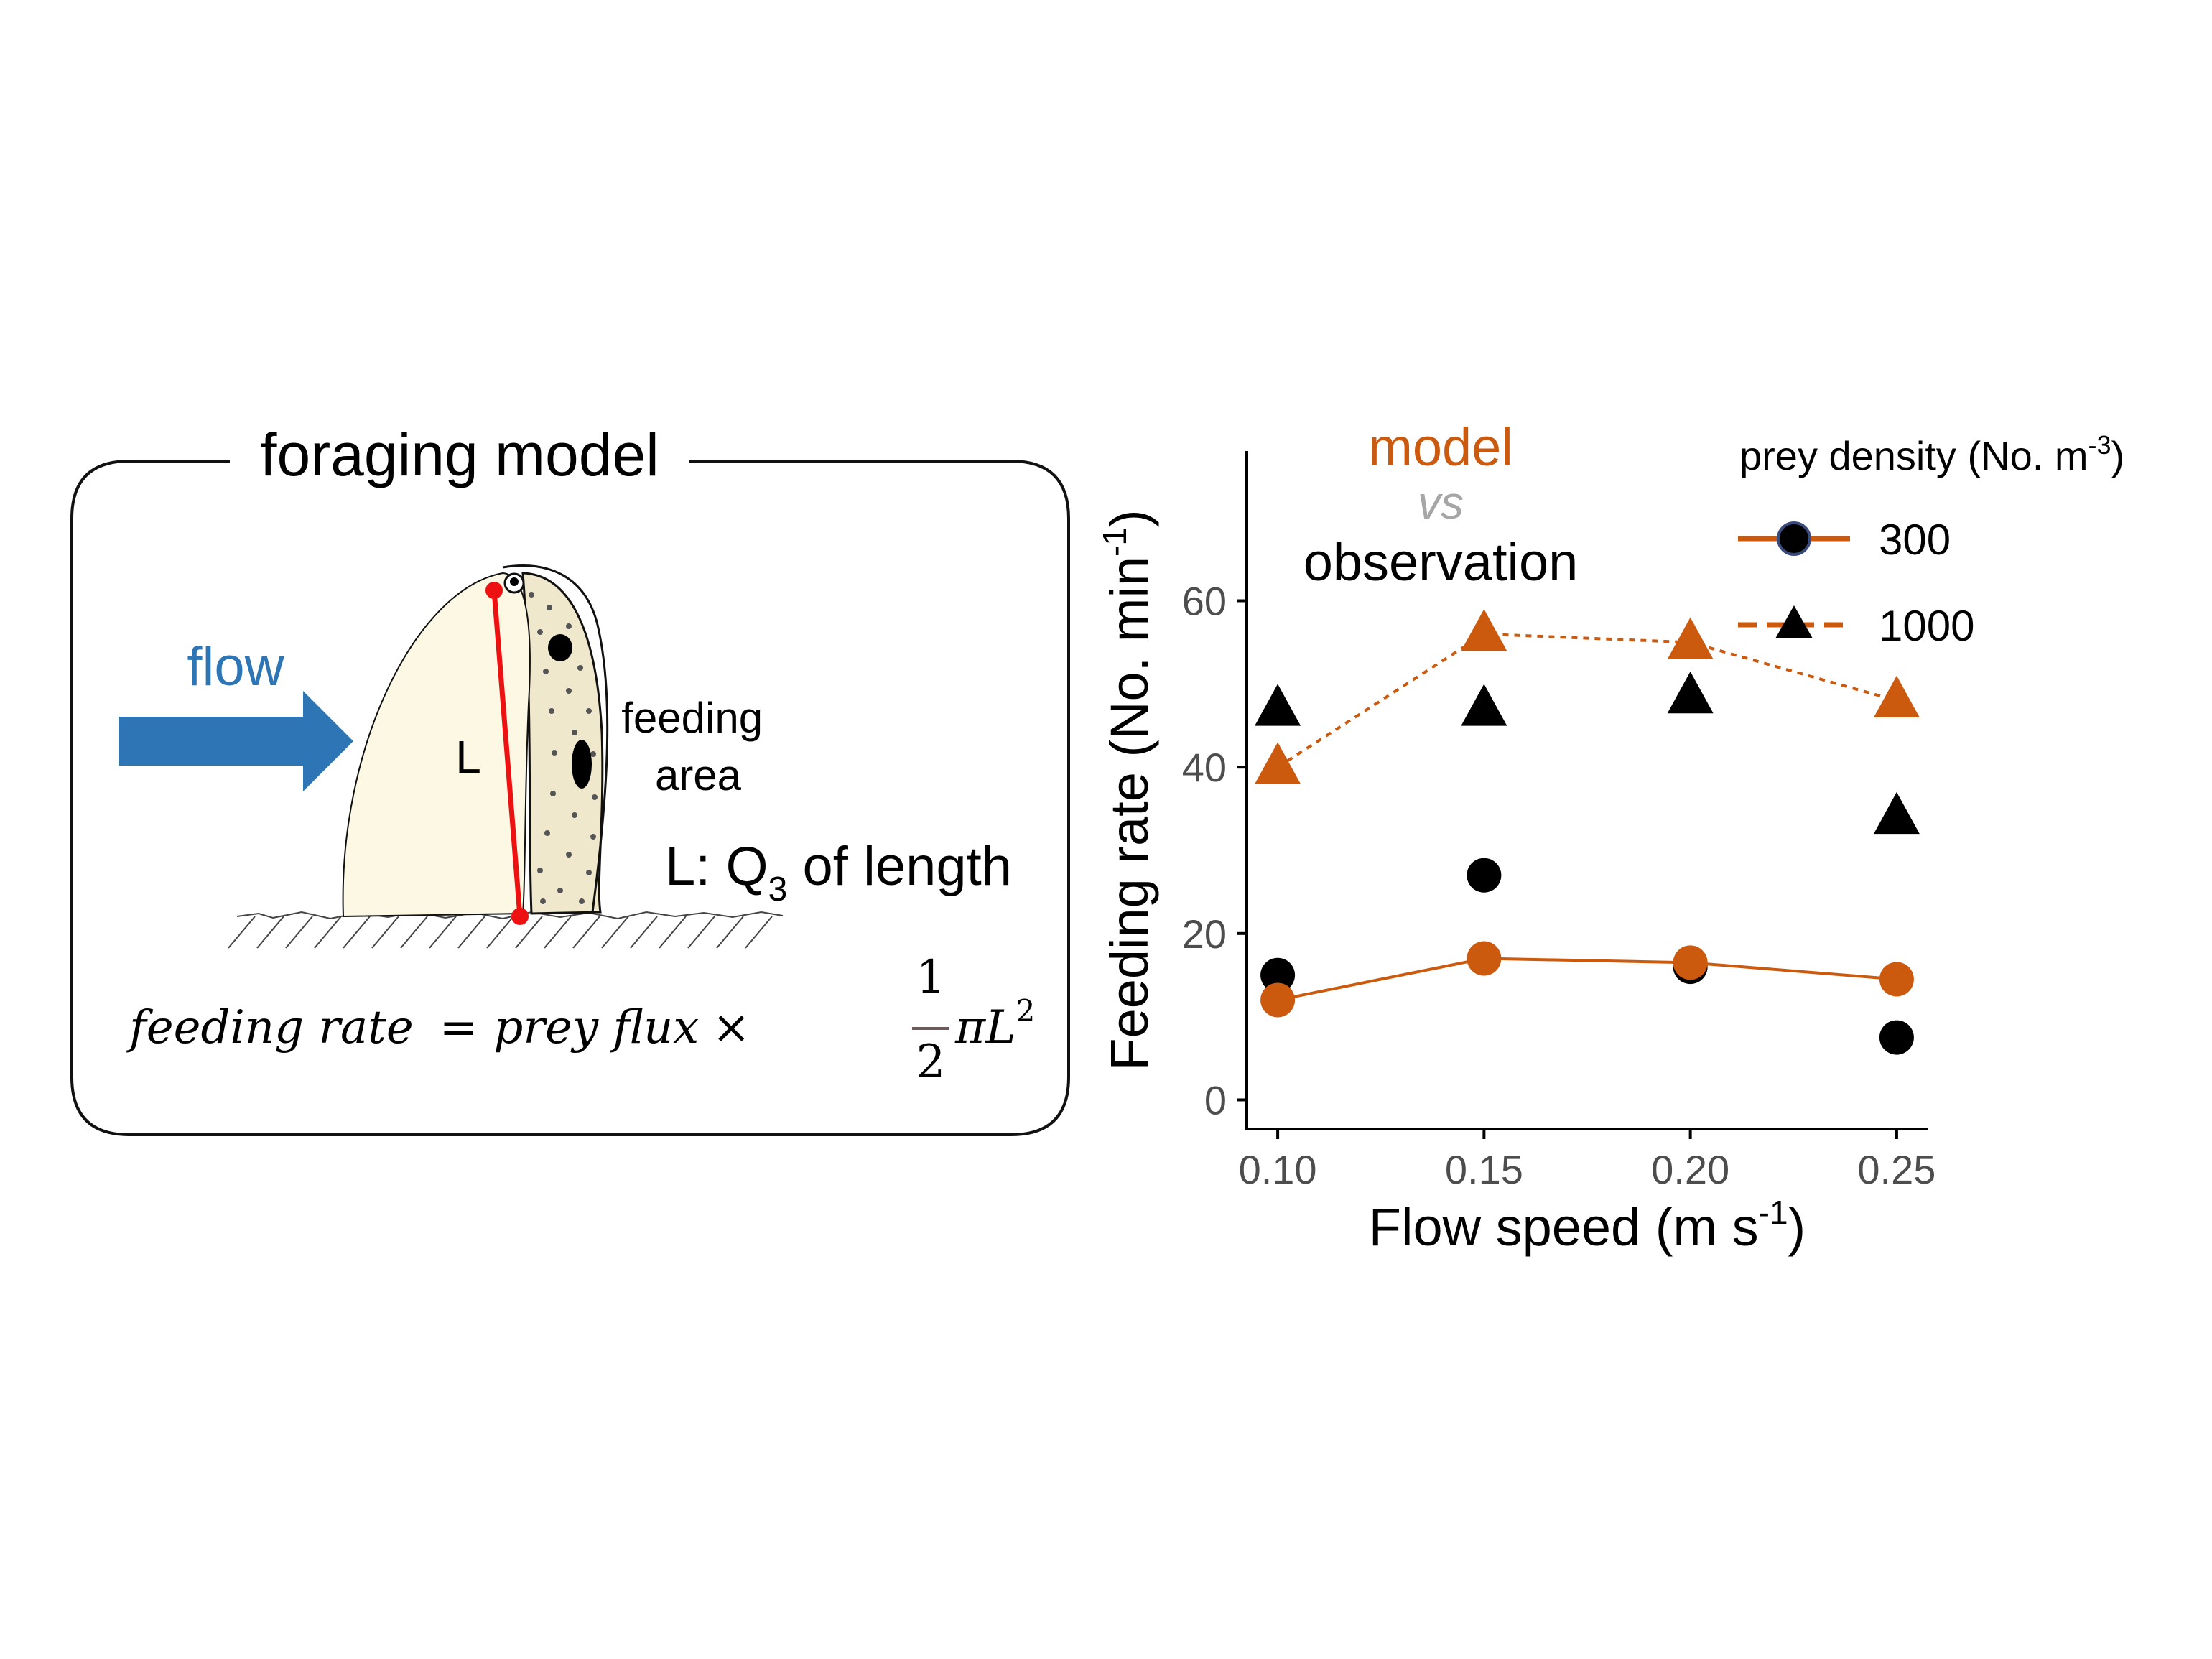  I want to click on legend-title-tail: ), so click(2118, 455).